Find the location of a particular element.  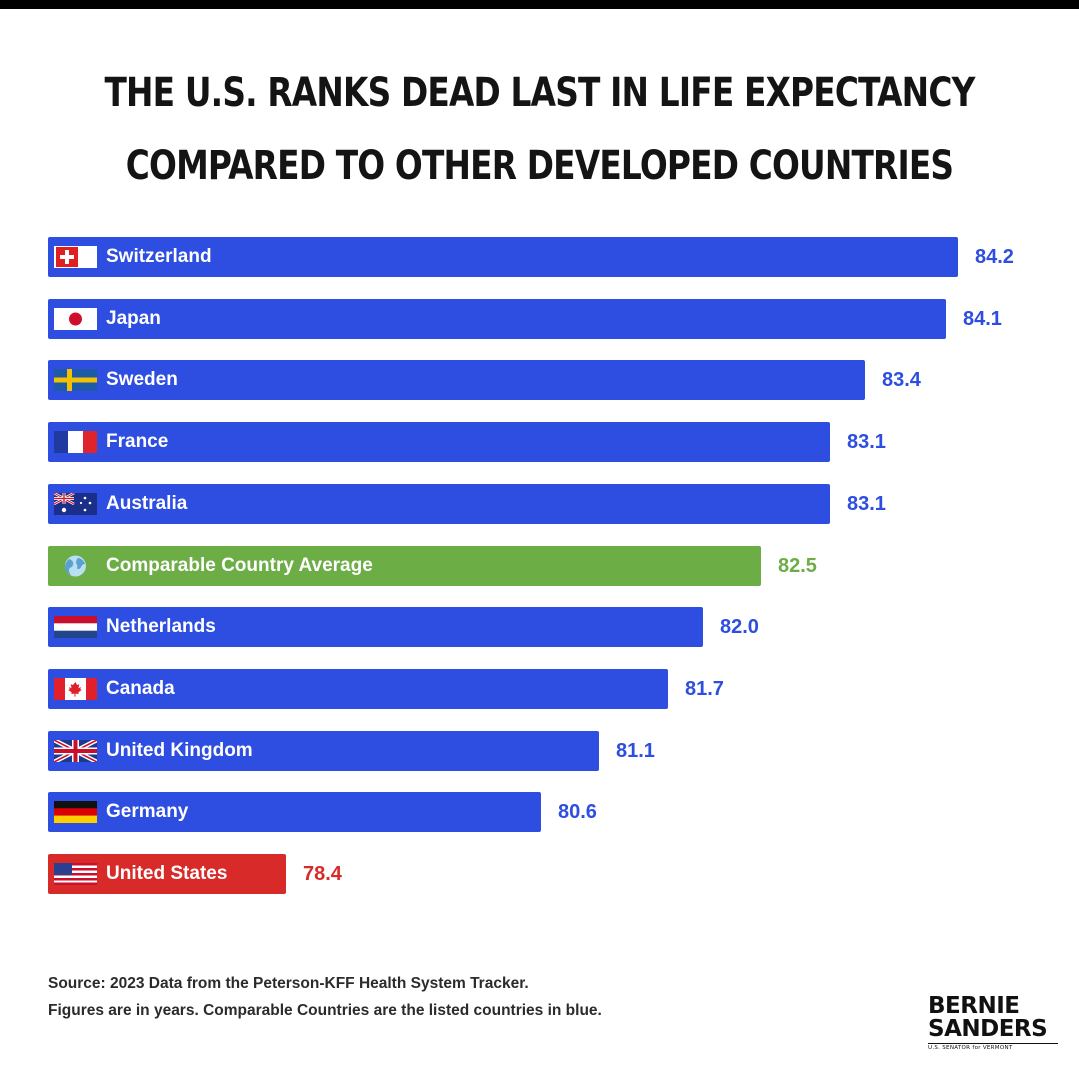

canada-flag-icon is located at coordinates (75, 689).